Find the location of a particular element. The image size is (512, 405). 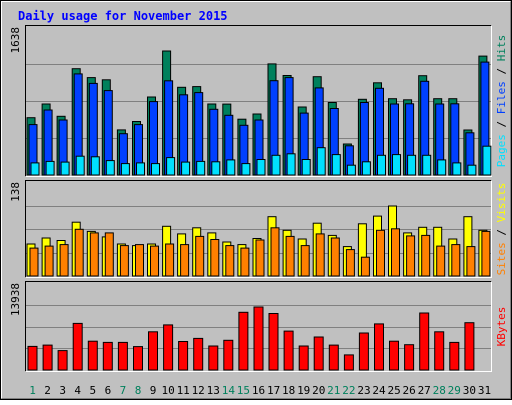

side-label-part: Pages is located at coordinates (501, 150).